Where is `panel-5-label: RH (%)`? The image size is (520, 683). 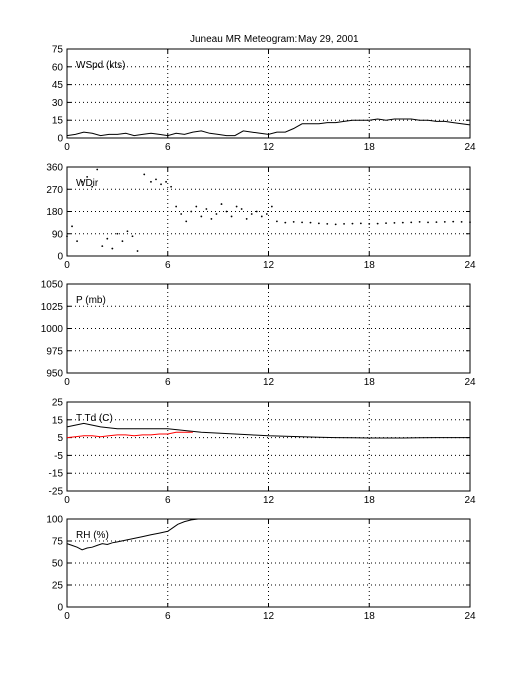 panel-5-label: RH (%) is located at coordinates (92, 535).